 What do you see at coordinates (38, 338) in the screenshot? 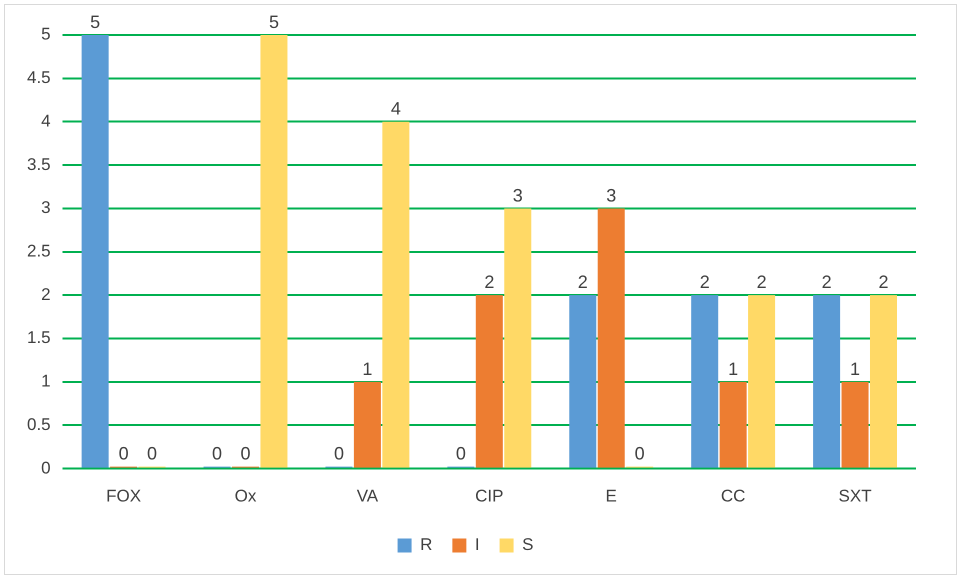
I see `y-tick-label: 1.5` at bounding box center [38, 338].